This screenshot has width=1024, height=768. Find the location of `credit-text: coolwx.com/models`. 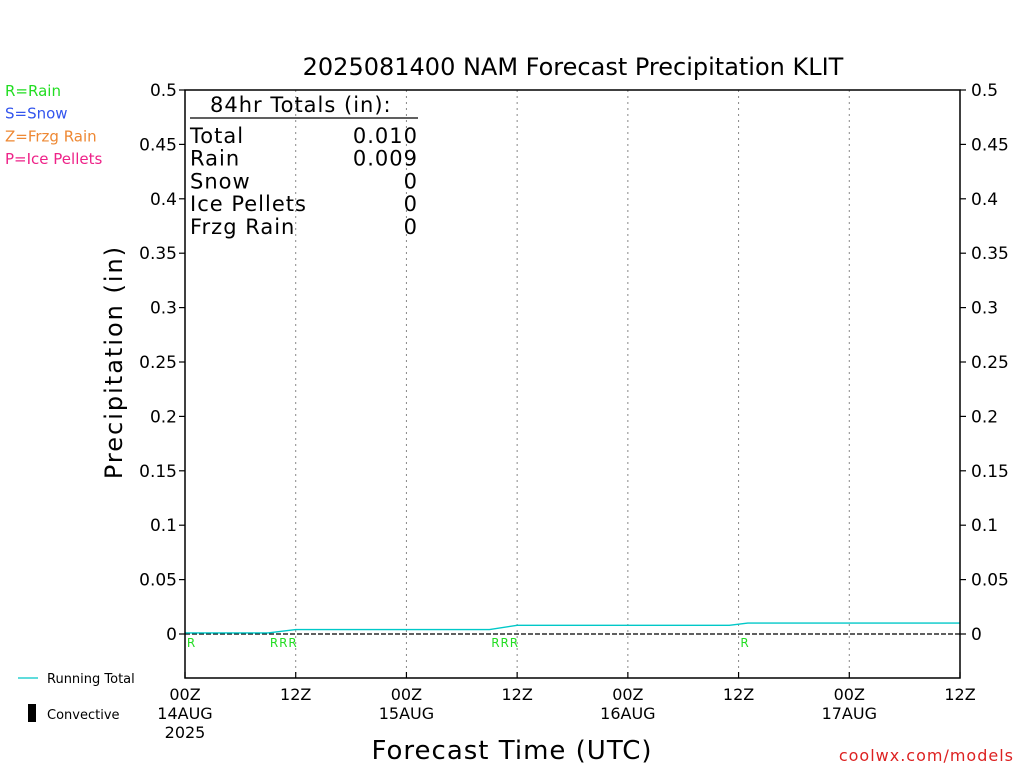

credit-text: coolwx.com/models is located at coordinates (926, 755).